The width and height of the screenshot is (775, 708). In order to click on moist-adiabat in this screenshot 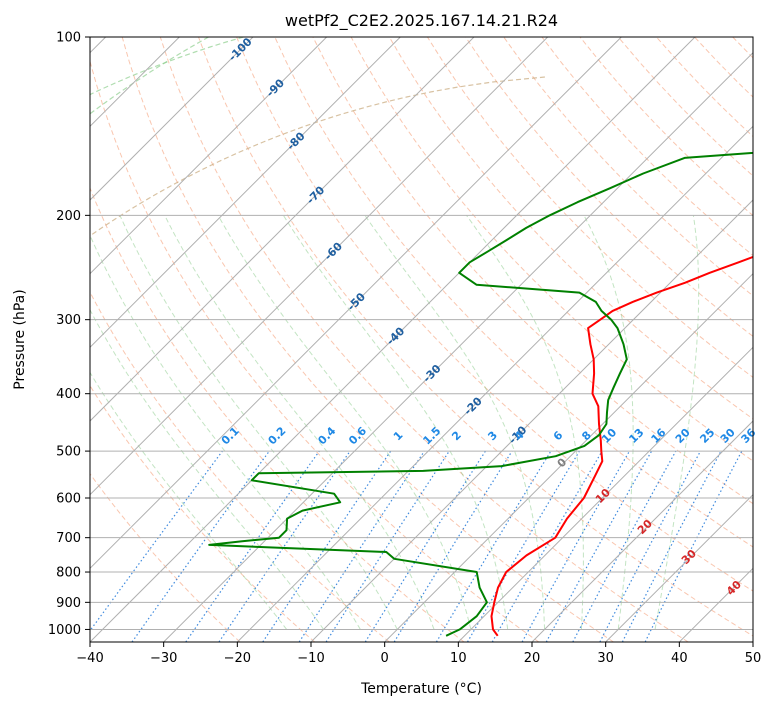, I will do `click(207, 469)`.